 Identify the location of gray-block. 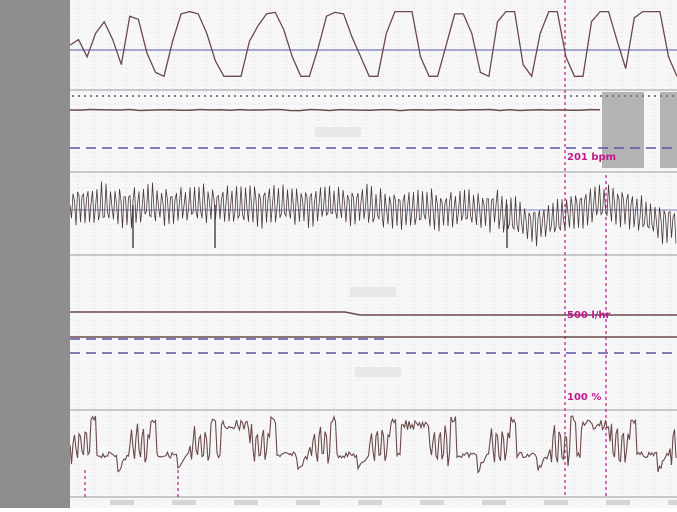
(668, 130).